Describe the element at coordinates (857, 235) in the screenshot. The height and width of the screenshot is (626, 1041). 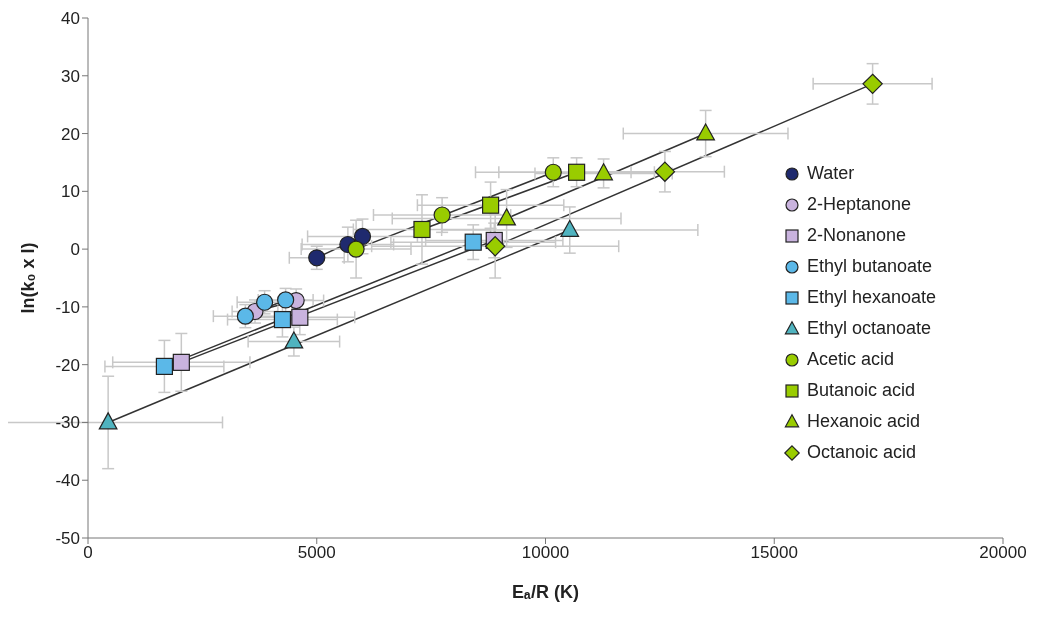
I see `legend-label: 2-Nonanone` at that location.